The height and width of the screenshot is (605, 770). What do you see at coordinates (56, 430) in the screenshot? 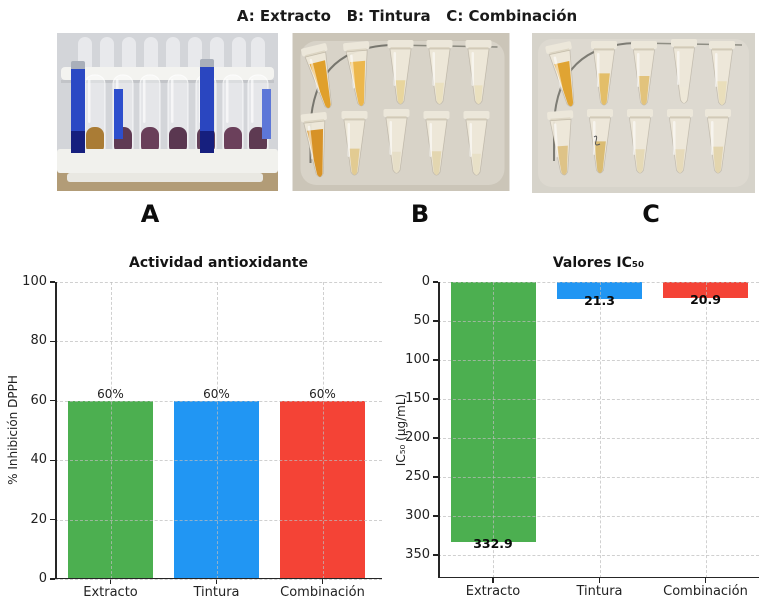
I see `y-axis-spine` at bounding box center [56, 430].